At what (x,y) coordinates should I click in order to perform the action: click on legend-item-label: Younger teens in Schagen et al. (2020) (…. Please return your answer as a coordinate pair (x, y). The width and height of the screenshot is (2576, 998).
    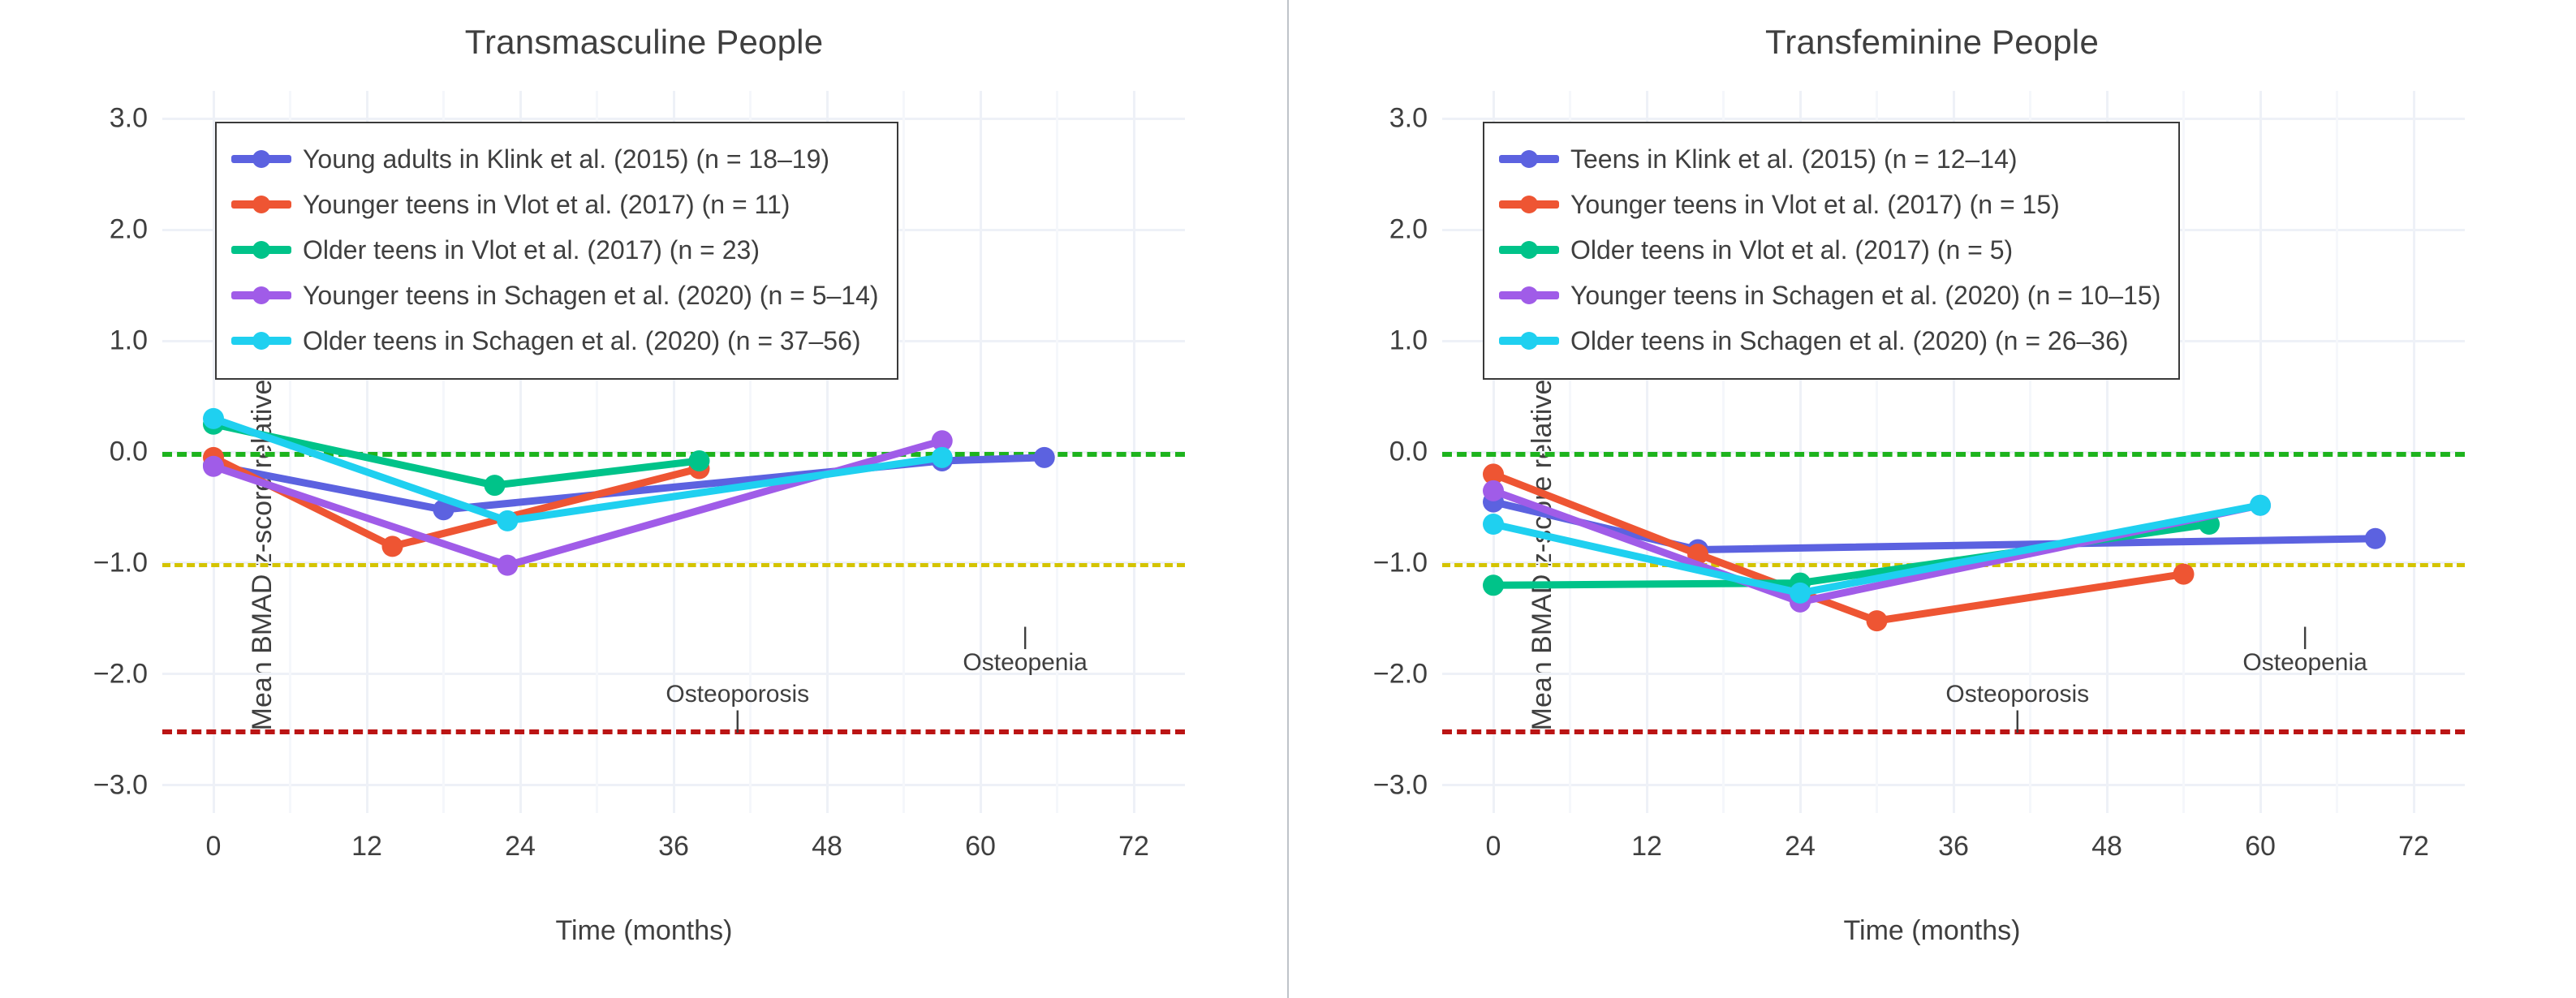
    Looking at the image, I should click on (591, 295).